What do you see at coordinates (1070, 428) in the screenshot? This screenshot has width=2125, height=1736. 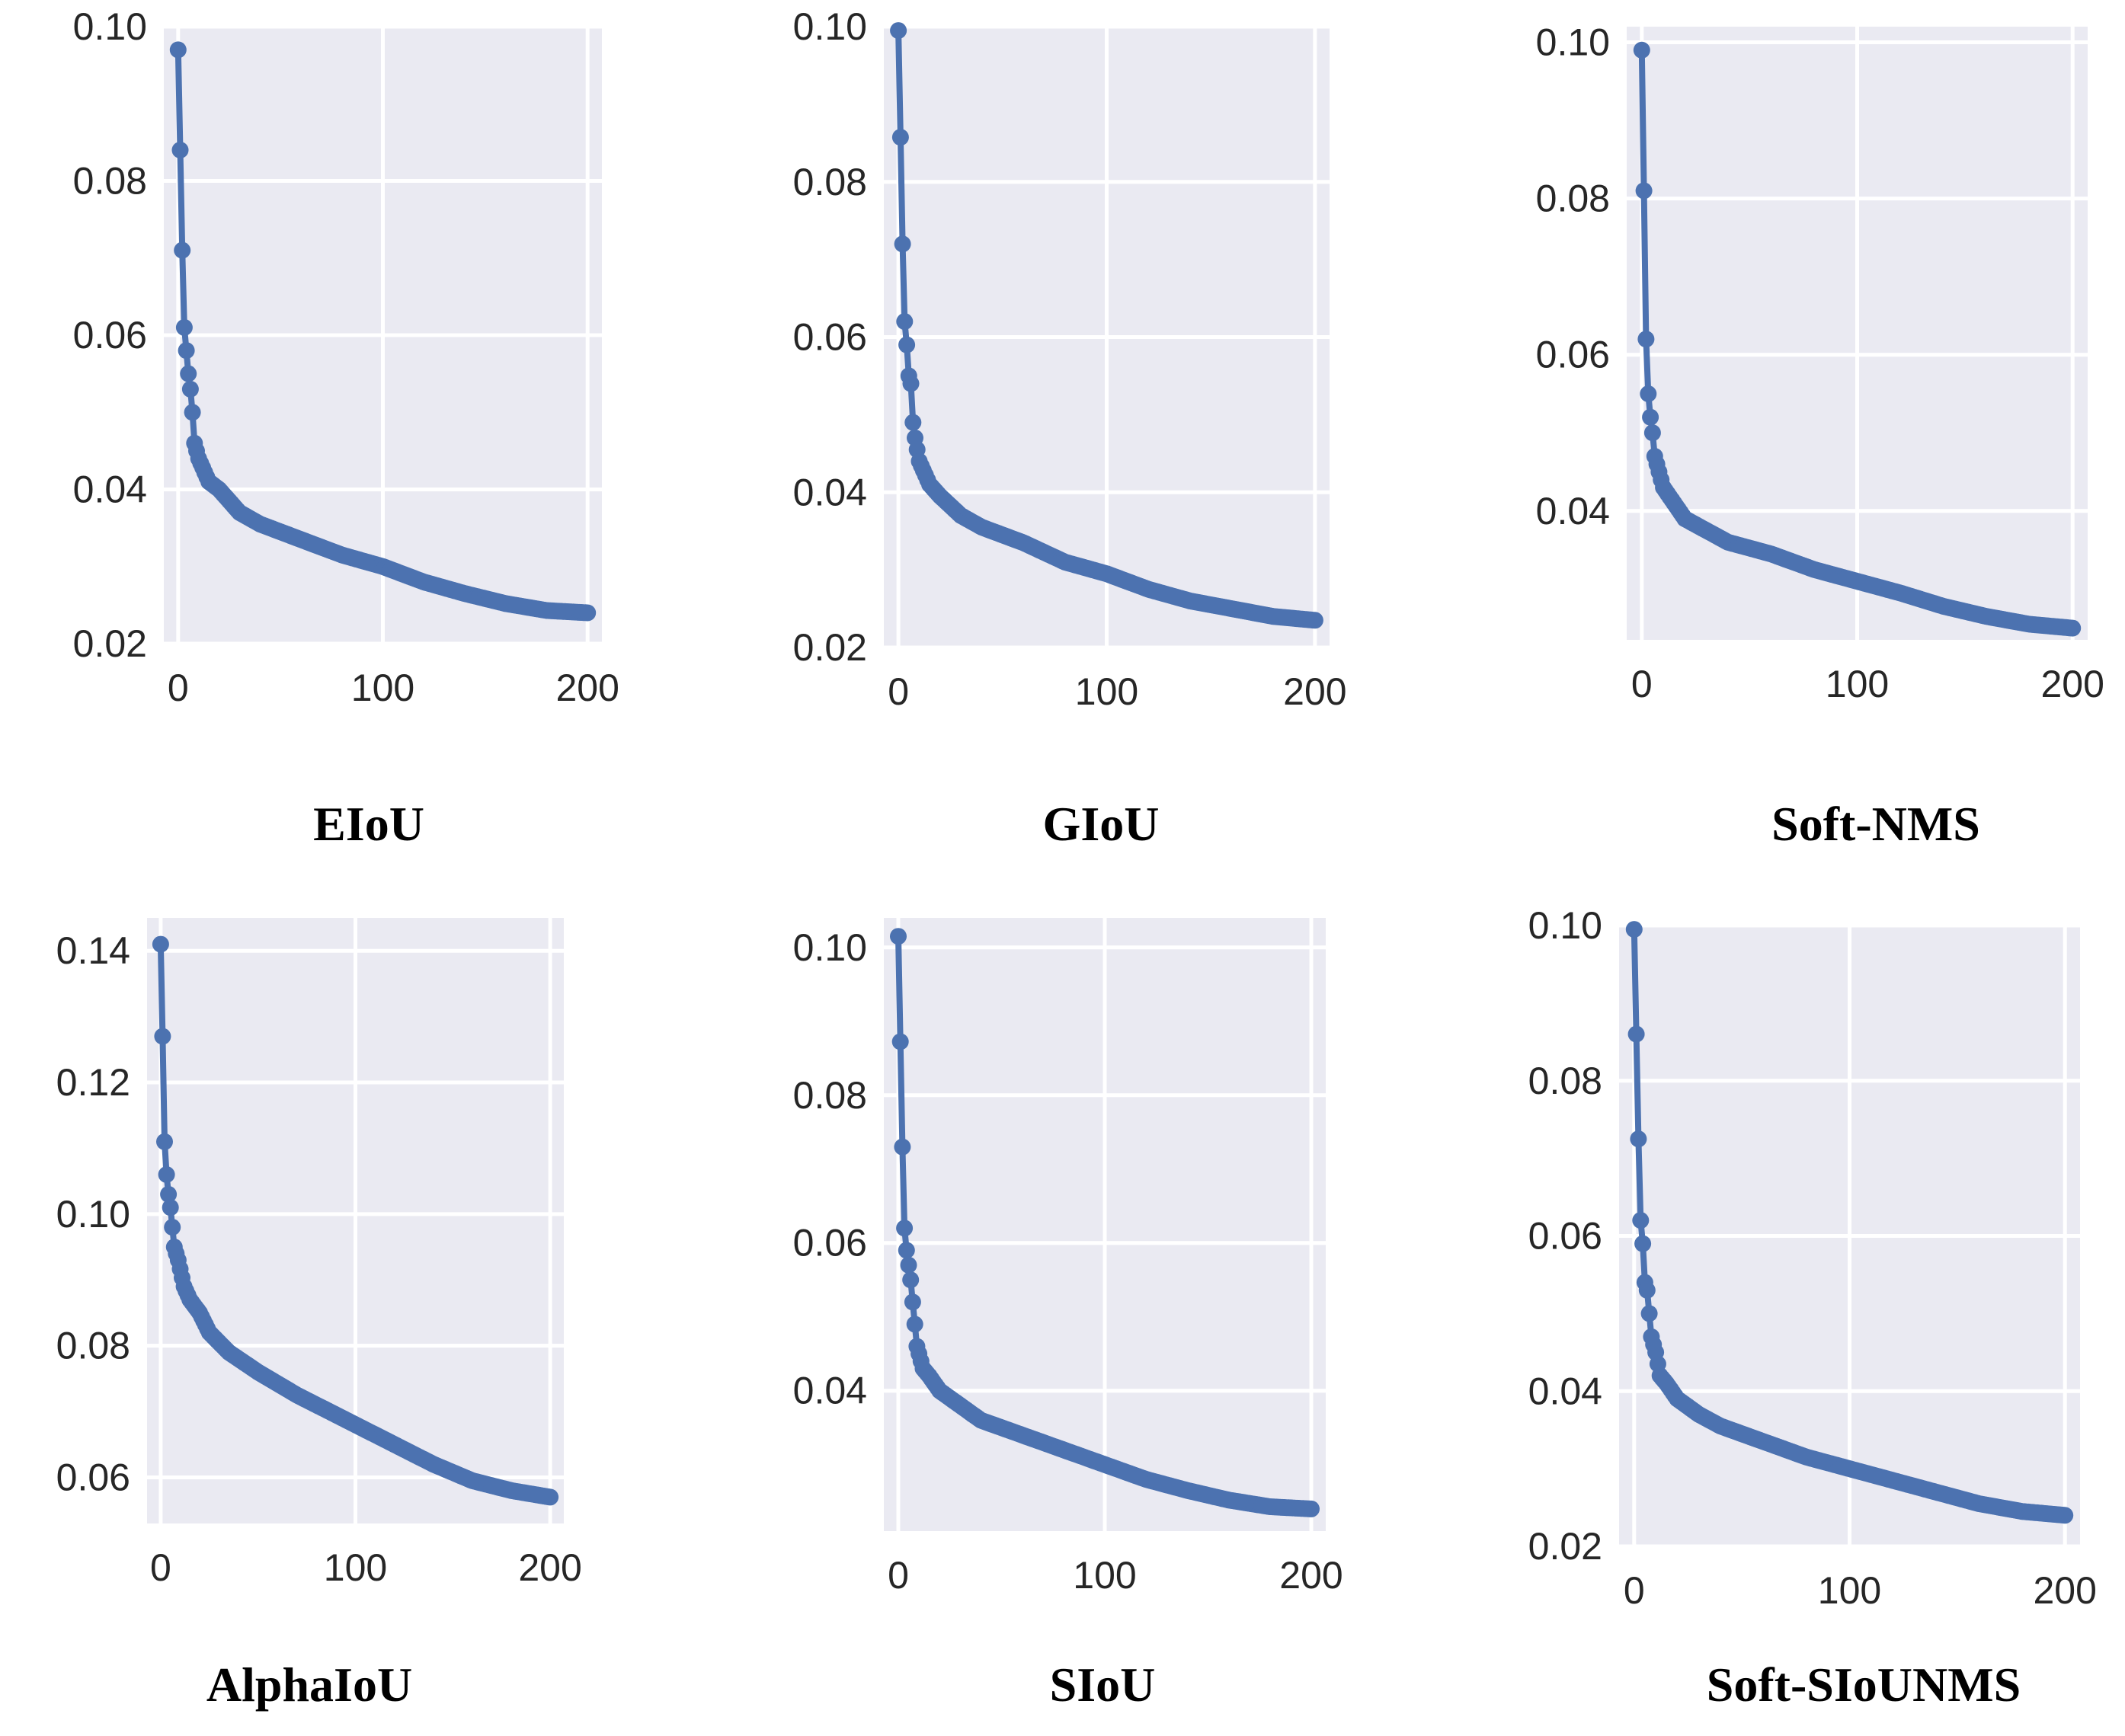 I see `chart-giou: 0.02 0.04 0.06 0.08 0.10 0 100 200 GIoU` at bounding box center [1070, 428].